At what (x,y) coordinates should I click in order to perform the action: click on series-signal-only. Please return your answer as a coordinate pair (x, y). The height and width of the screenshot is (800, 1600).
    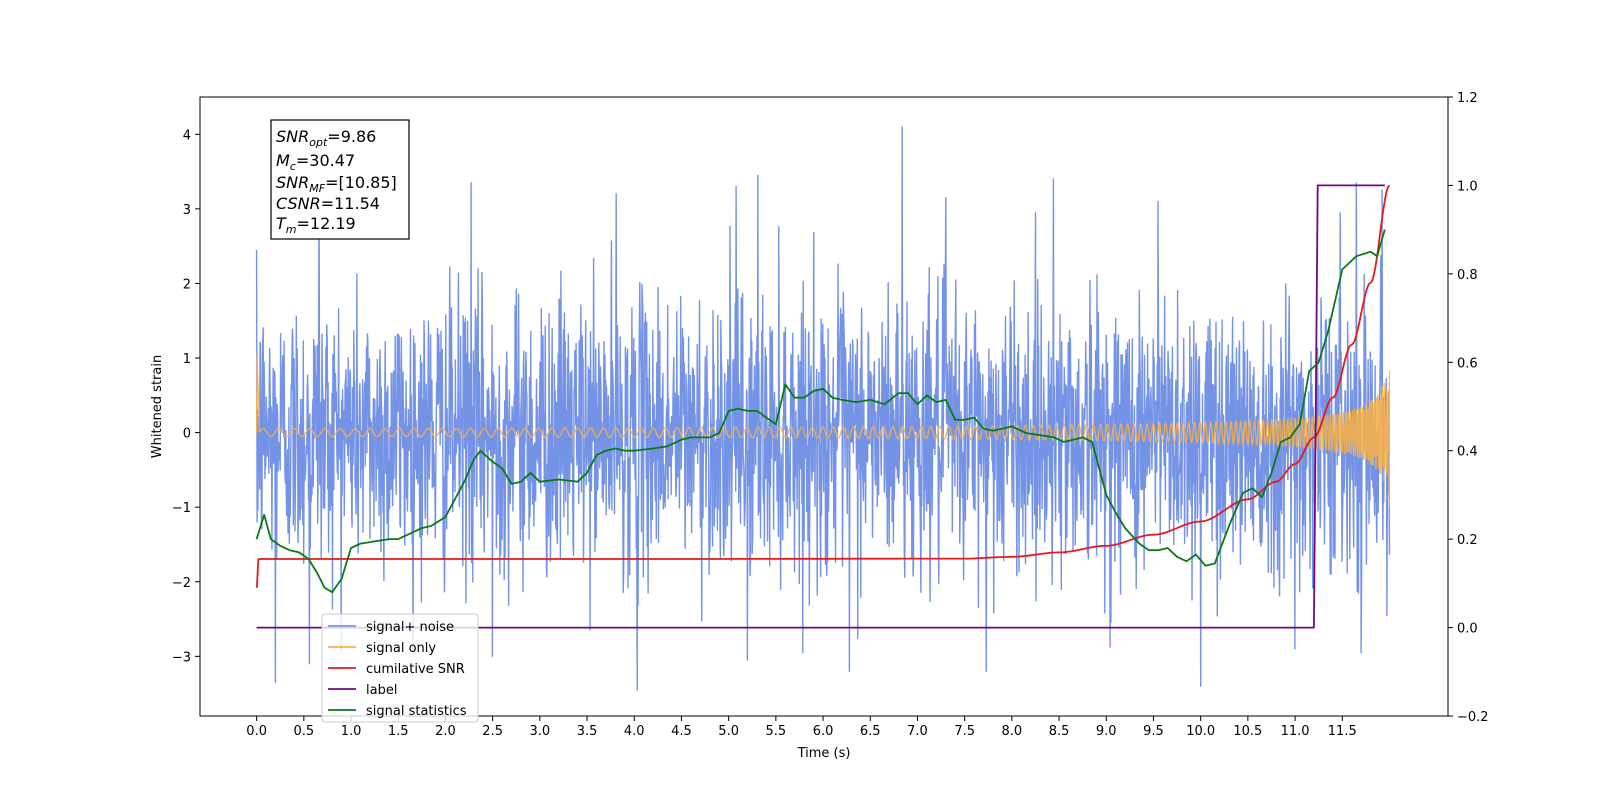
    Looking at the image, I should click on (823, 430).